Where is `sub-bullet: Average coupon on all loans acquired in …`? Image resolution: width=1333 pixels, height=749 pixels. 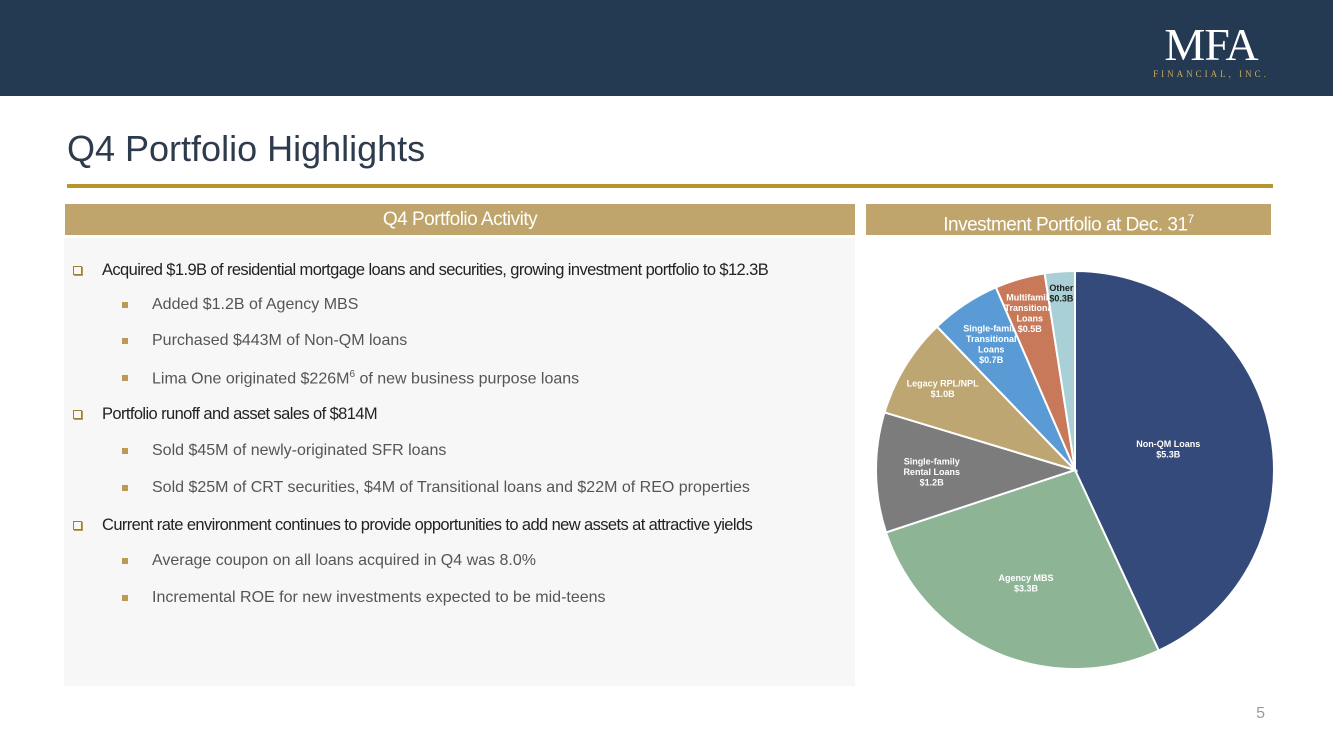 sub-bullet: Average coupon on all loans acquired in … is located at coordinates (329, 561).